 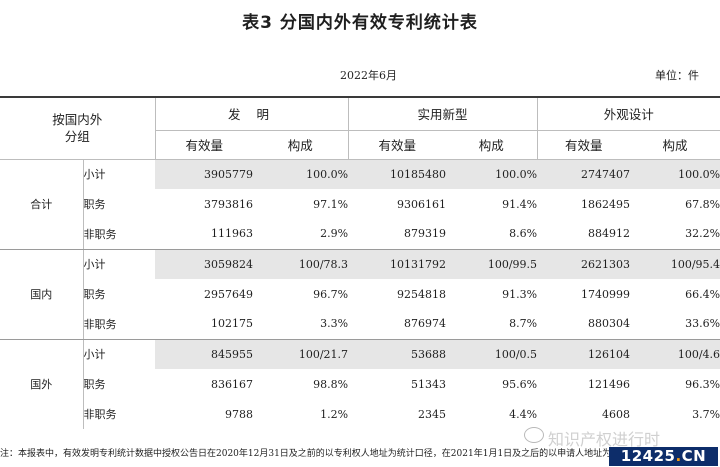 What do you see at coordinates (492, 264) in the screenshot?
I see `table-cell: 100/99.5` at bounding box center [492, 264].